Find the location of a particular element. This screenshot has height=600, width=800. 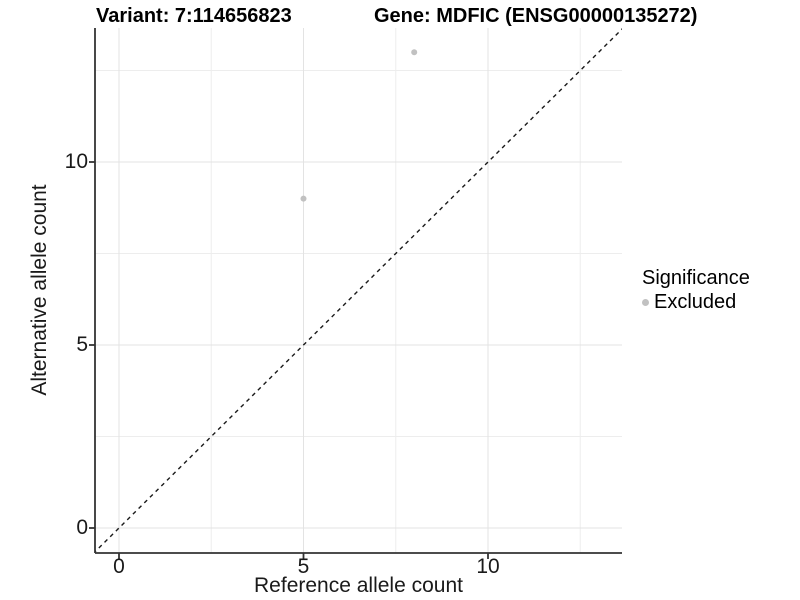

y-axis-title: Alternative allele count is located at coordinates (39, 290).